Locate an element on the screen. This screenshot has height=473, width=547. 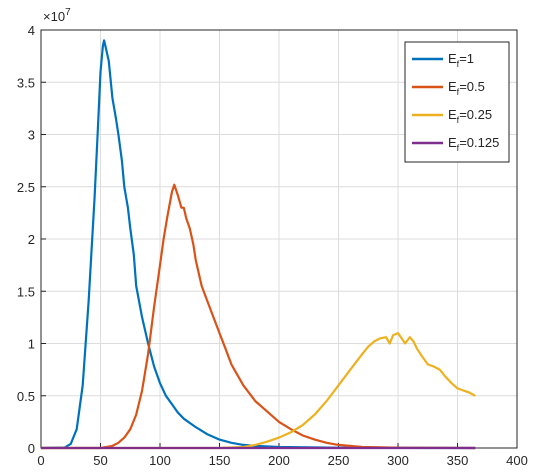
x-tick-label: 300 is located at coordinates (398, 460).